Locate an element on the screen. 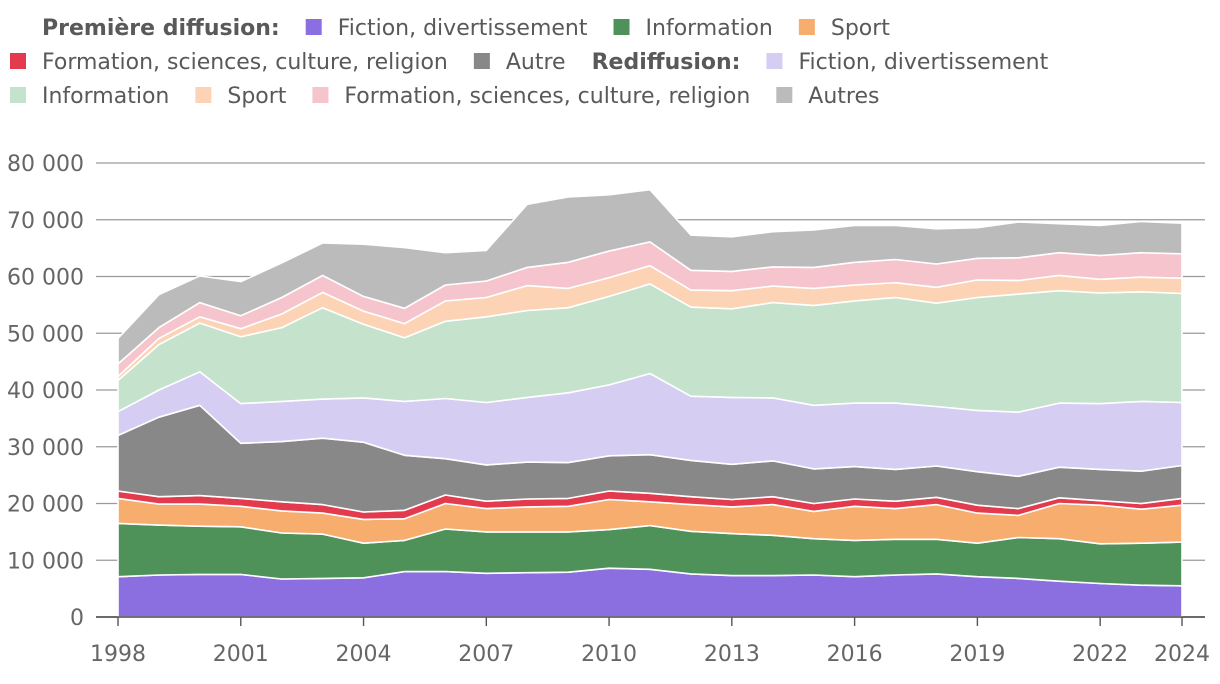  x-tick-label: 2010 is located at coordinates (609, 654).